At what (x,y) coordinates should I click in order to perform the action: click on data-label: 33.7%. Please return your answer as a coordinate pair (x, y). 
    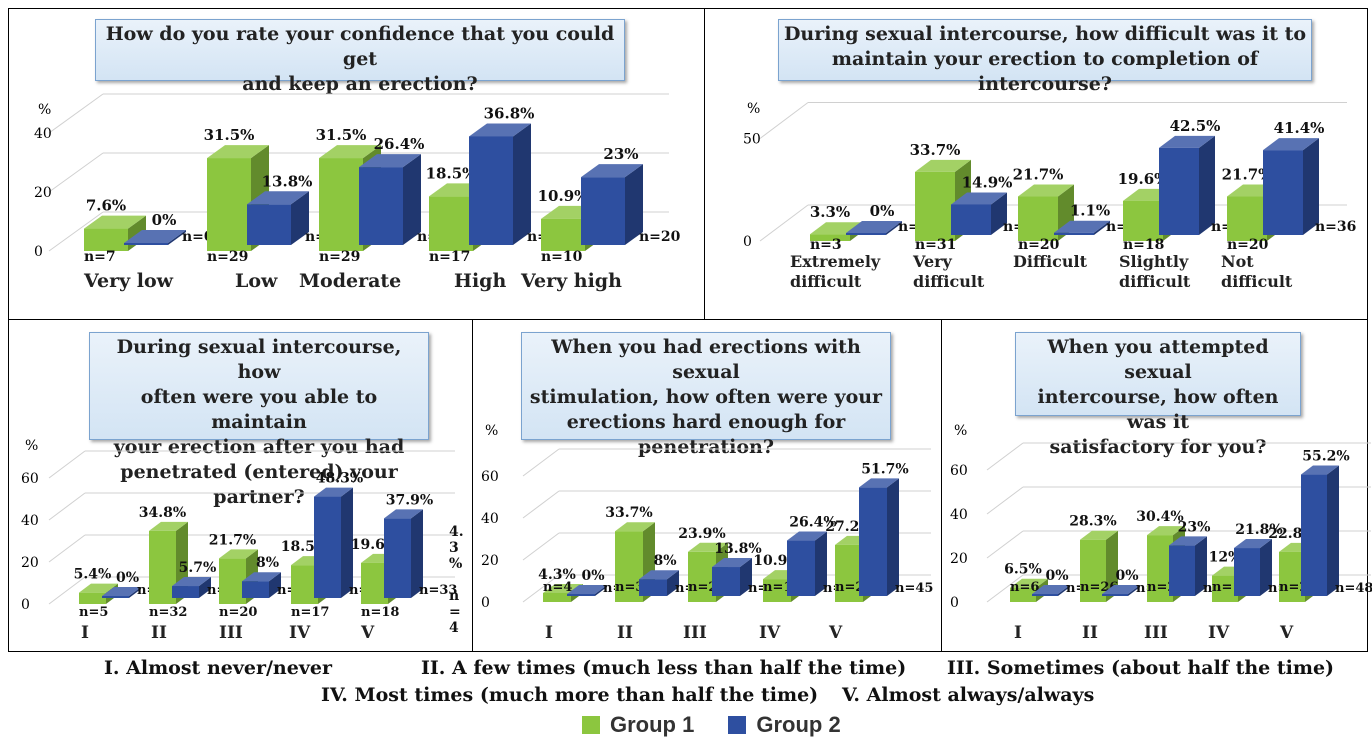
    Looking at the image, I should click on (628, 513).